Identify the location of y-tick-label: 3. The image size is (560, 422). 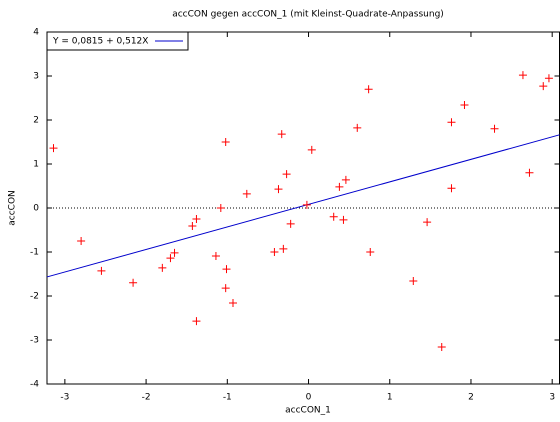
(36, 77).